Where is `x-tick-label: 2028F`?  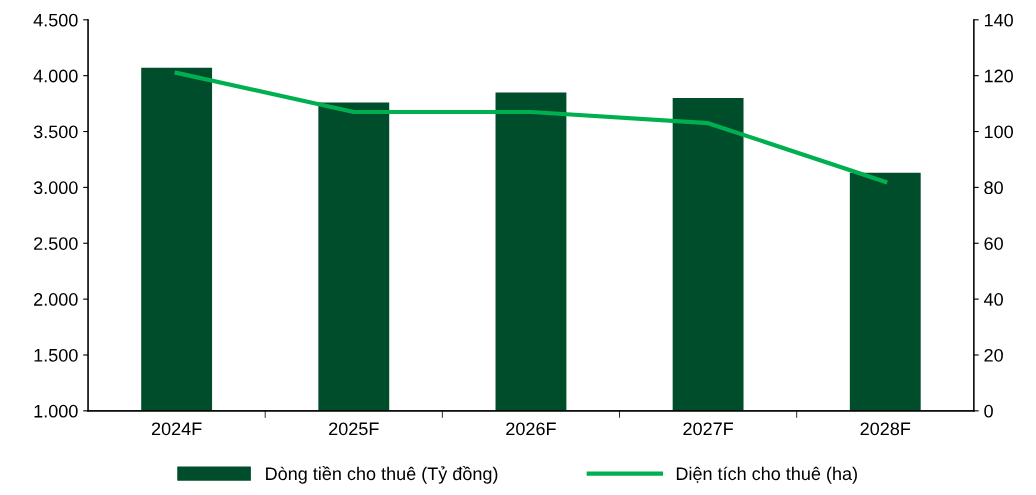 x-tick-label: 2028F is located at coordinates (885, 429).